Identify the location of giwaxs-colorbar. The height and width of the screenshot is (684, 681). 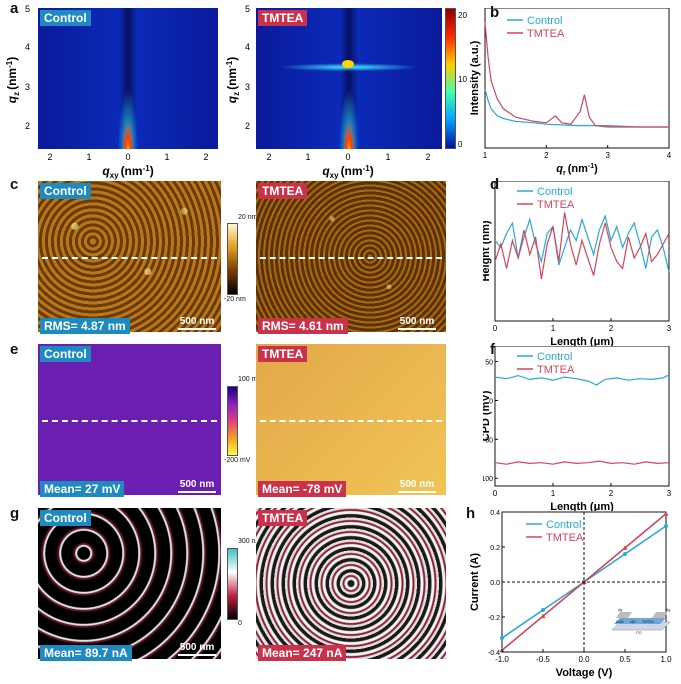
(450, 78).